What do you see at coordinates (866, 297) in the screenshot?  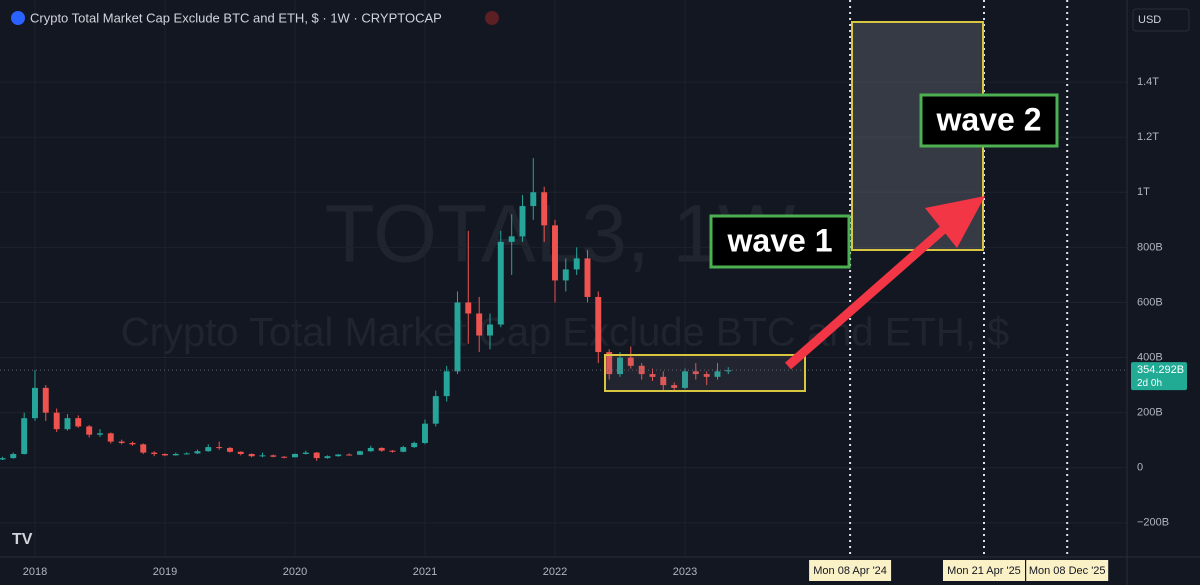 I see `arrow-shaft` at bounding box center [866, 297].